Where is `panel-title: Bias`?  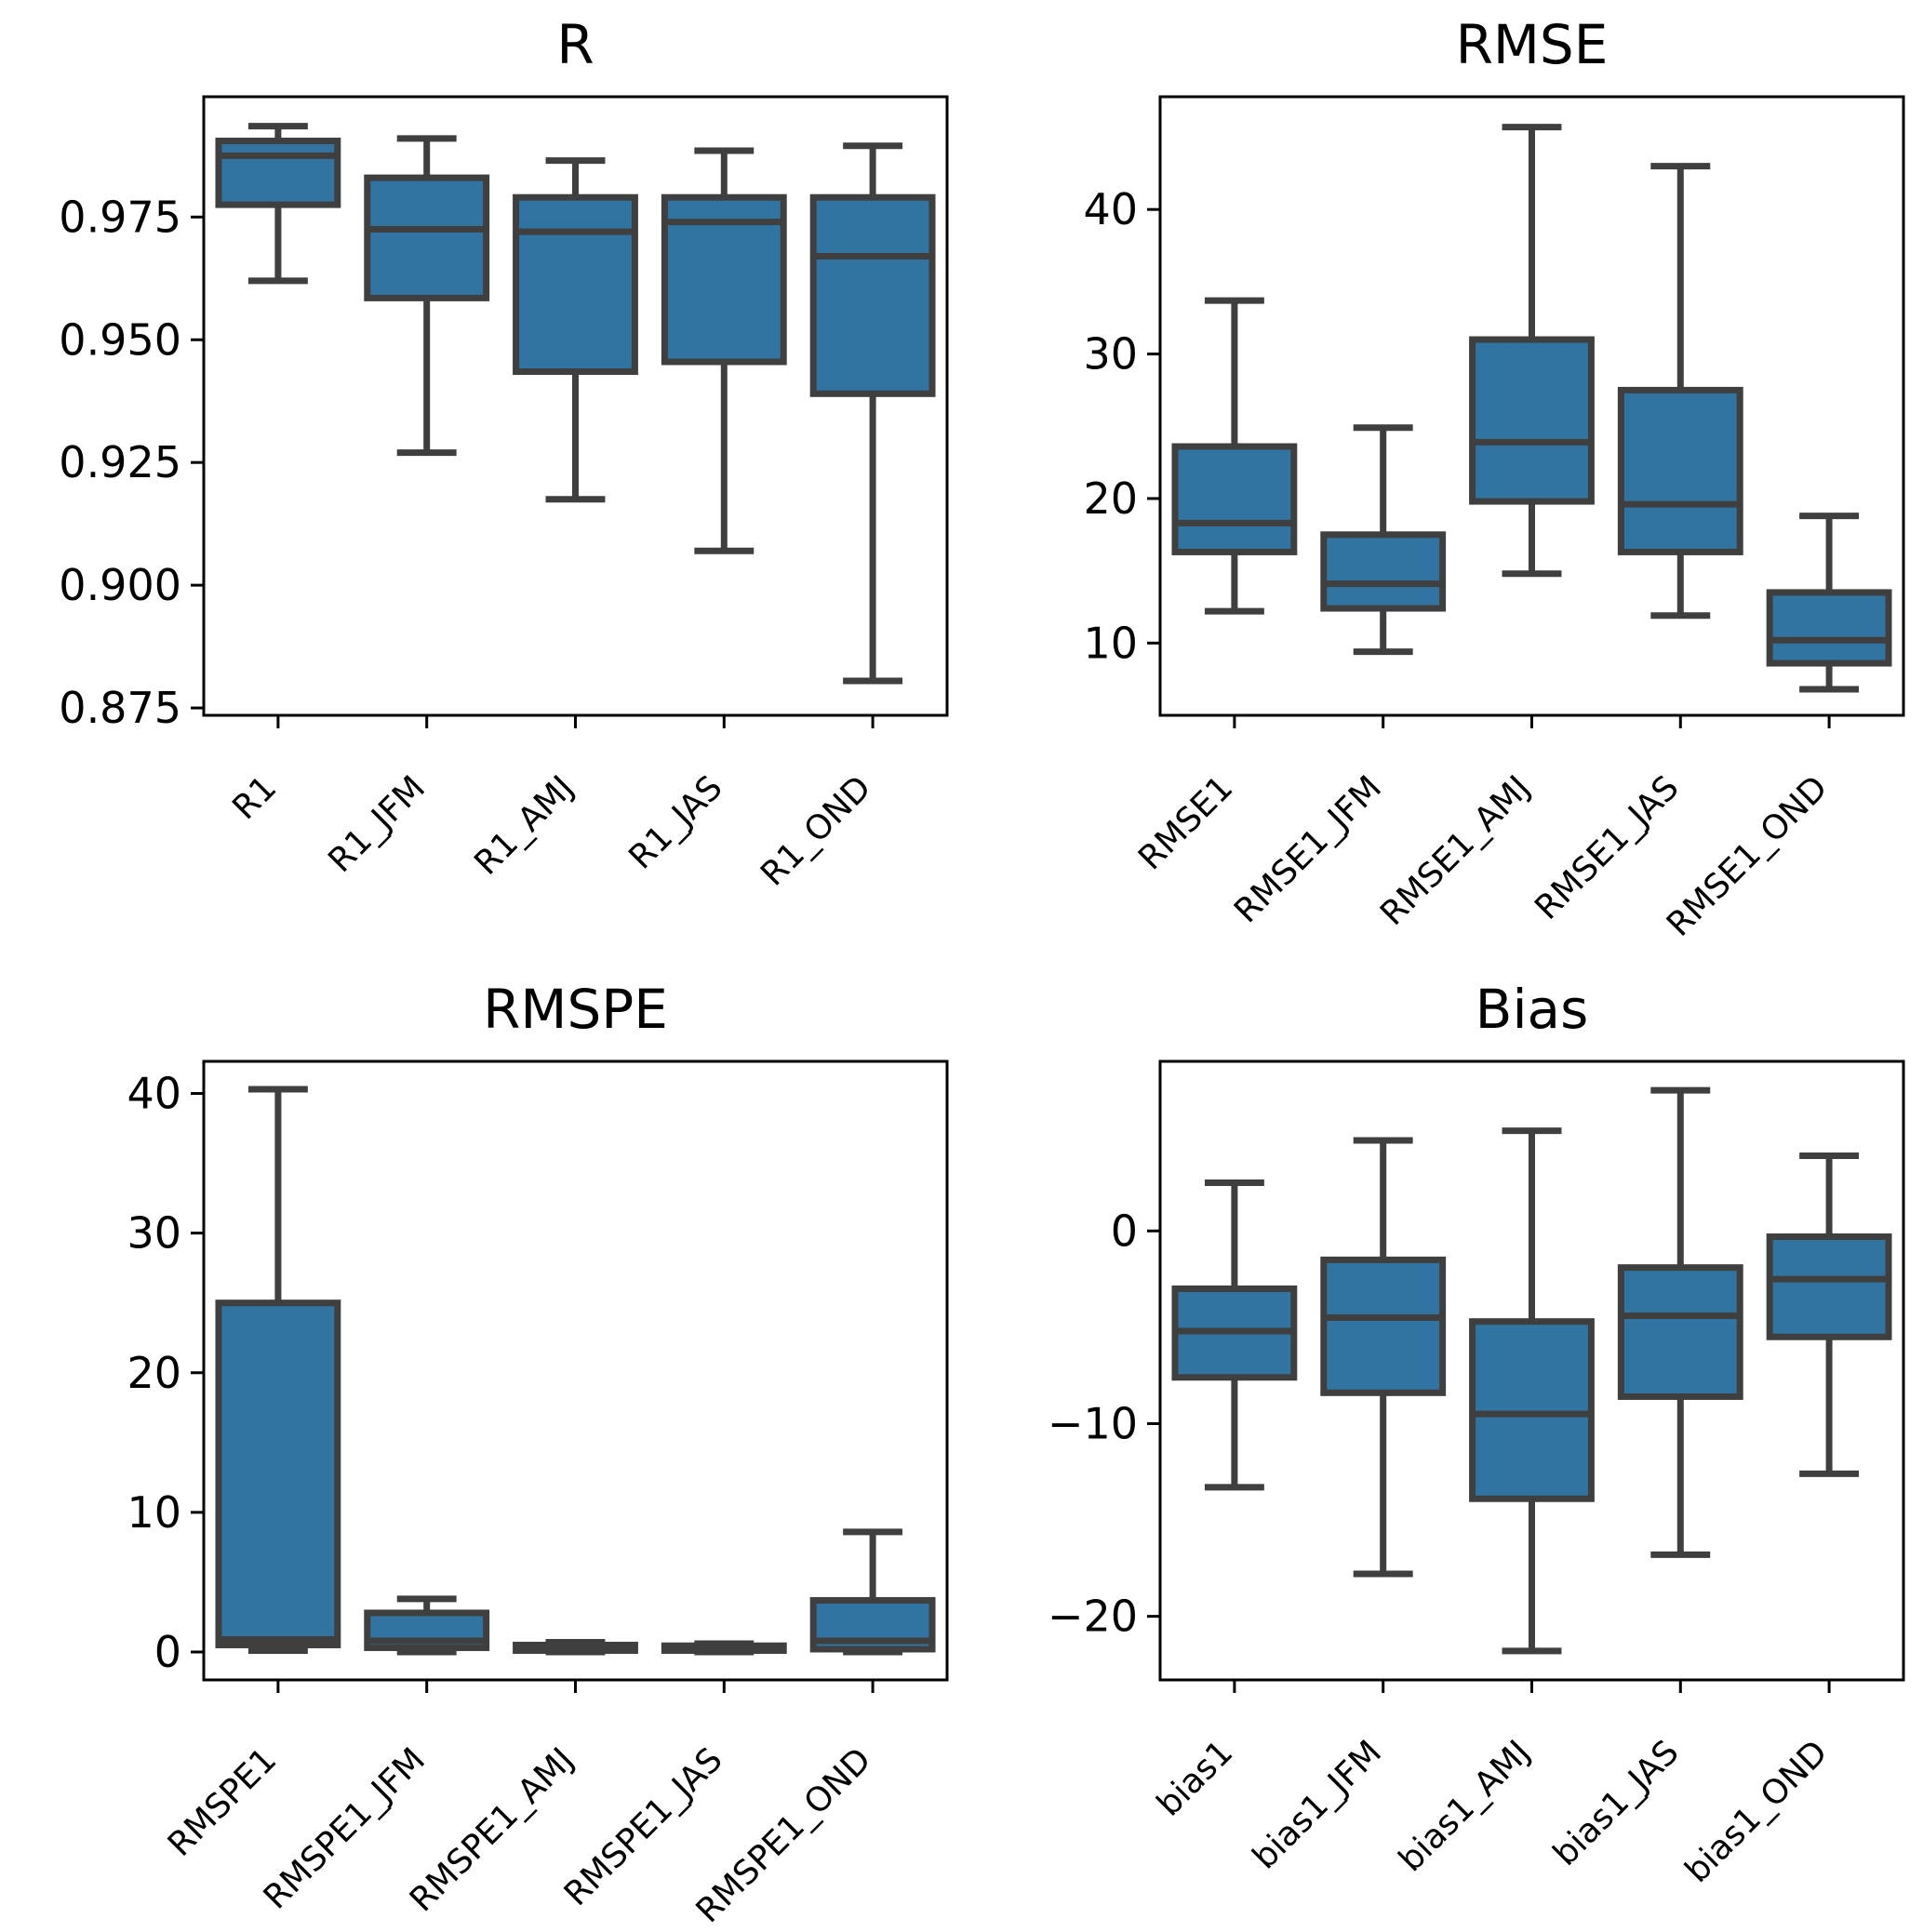
panel-title: Bias is located at coordinates (1532, 1009).